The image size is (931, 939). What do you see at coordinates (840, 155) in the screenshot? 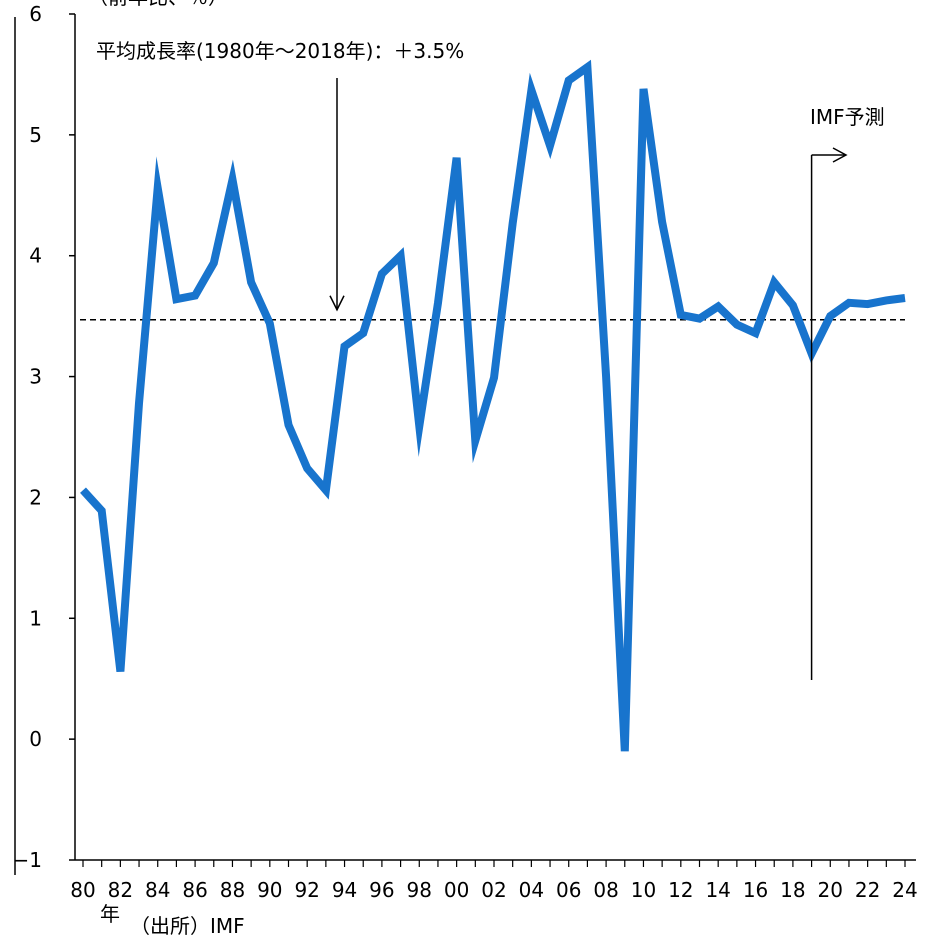
I see `forecast-arrow-head` at bounding box center [840, 155].